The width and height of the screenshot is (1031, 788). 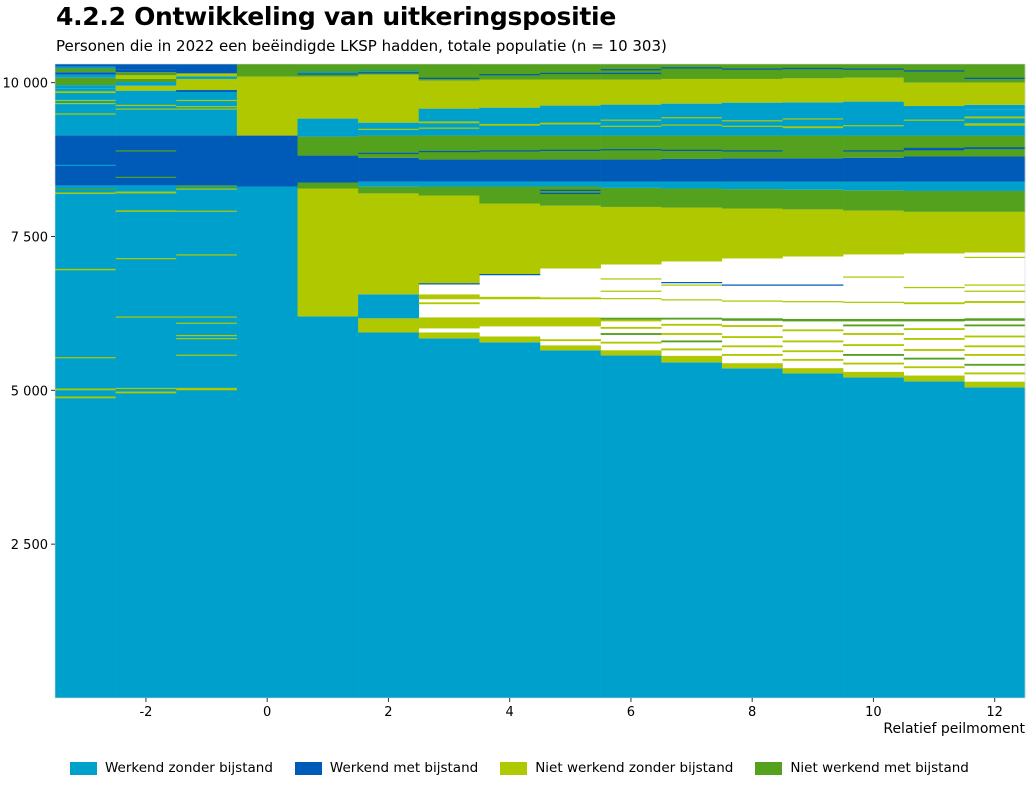 What do you see at coordinates (29, 391) in the screenshot?
I see `y-tick-label: 5 000` at bounding box center [29, 391].